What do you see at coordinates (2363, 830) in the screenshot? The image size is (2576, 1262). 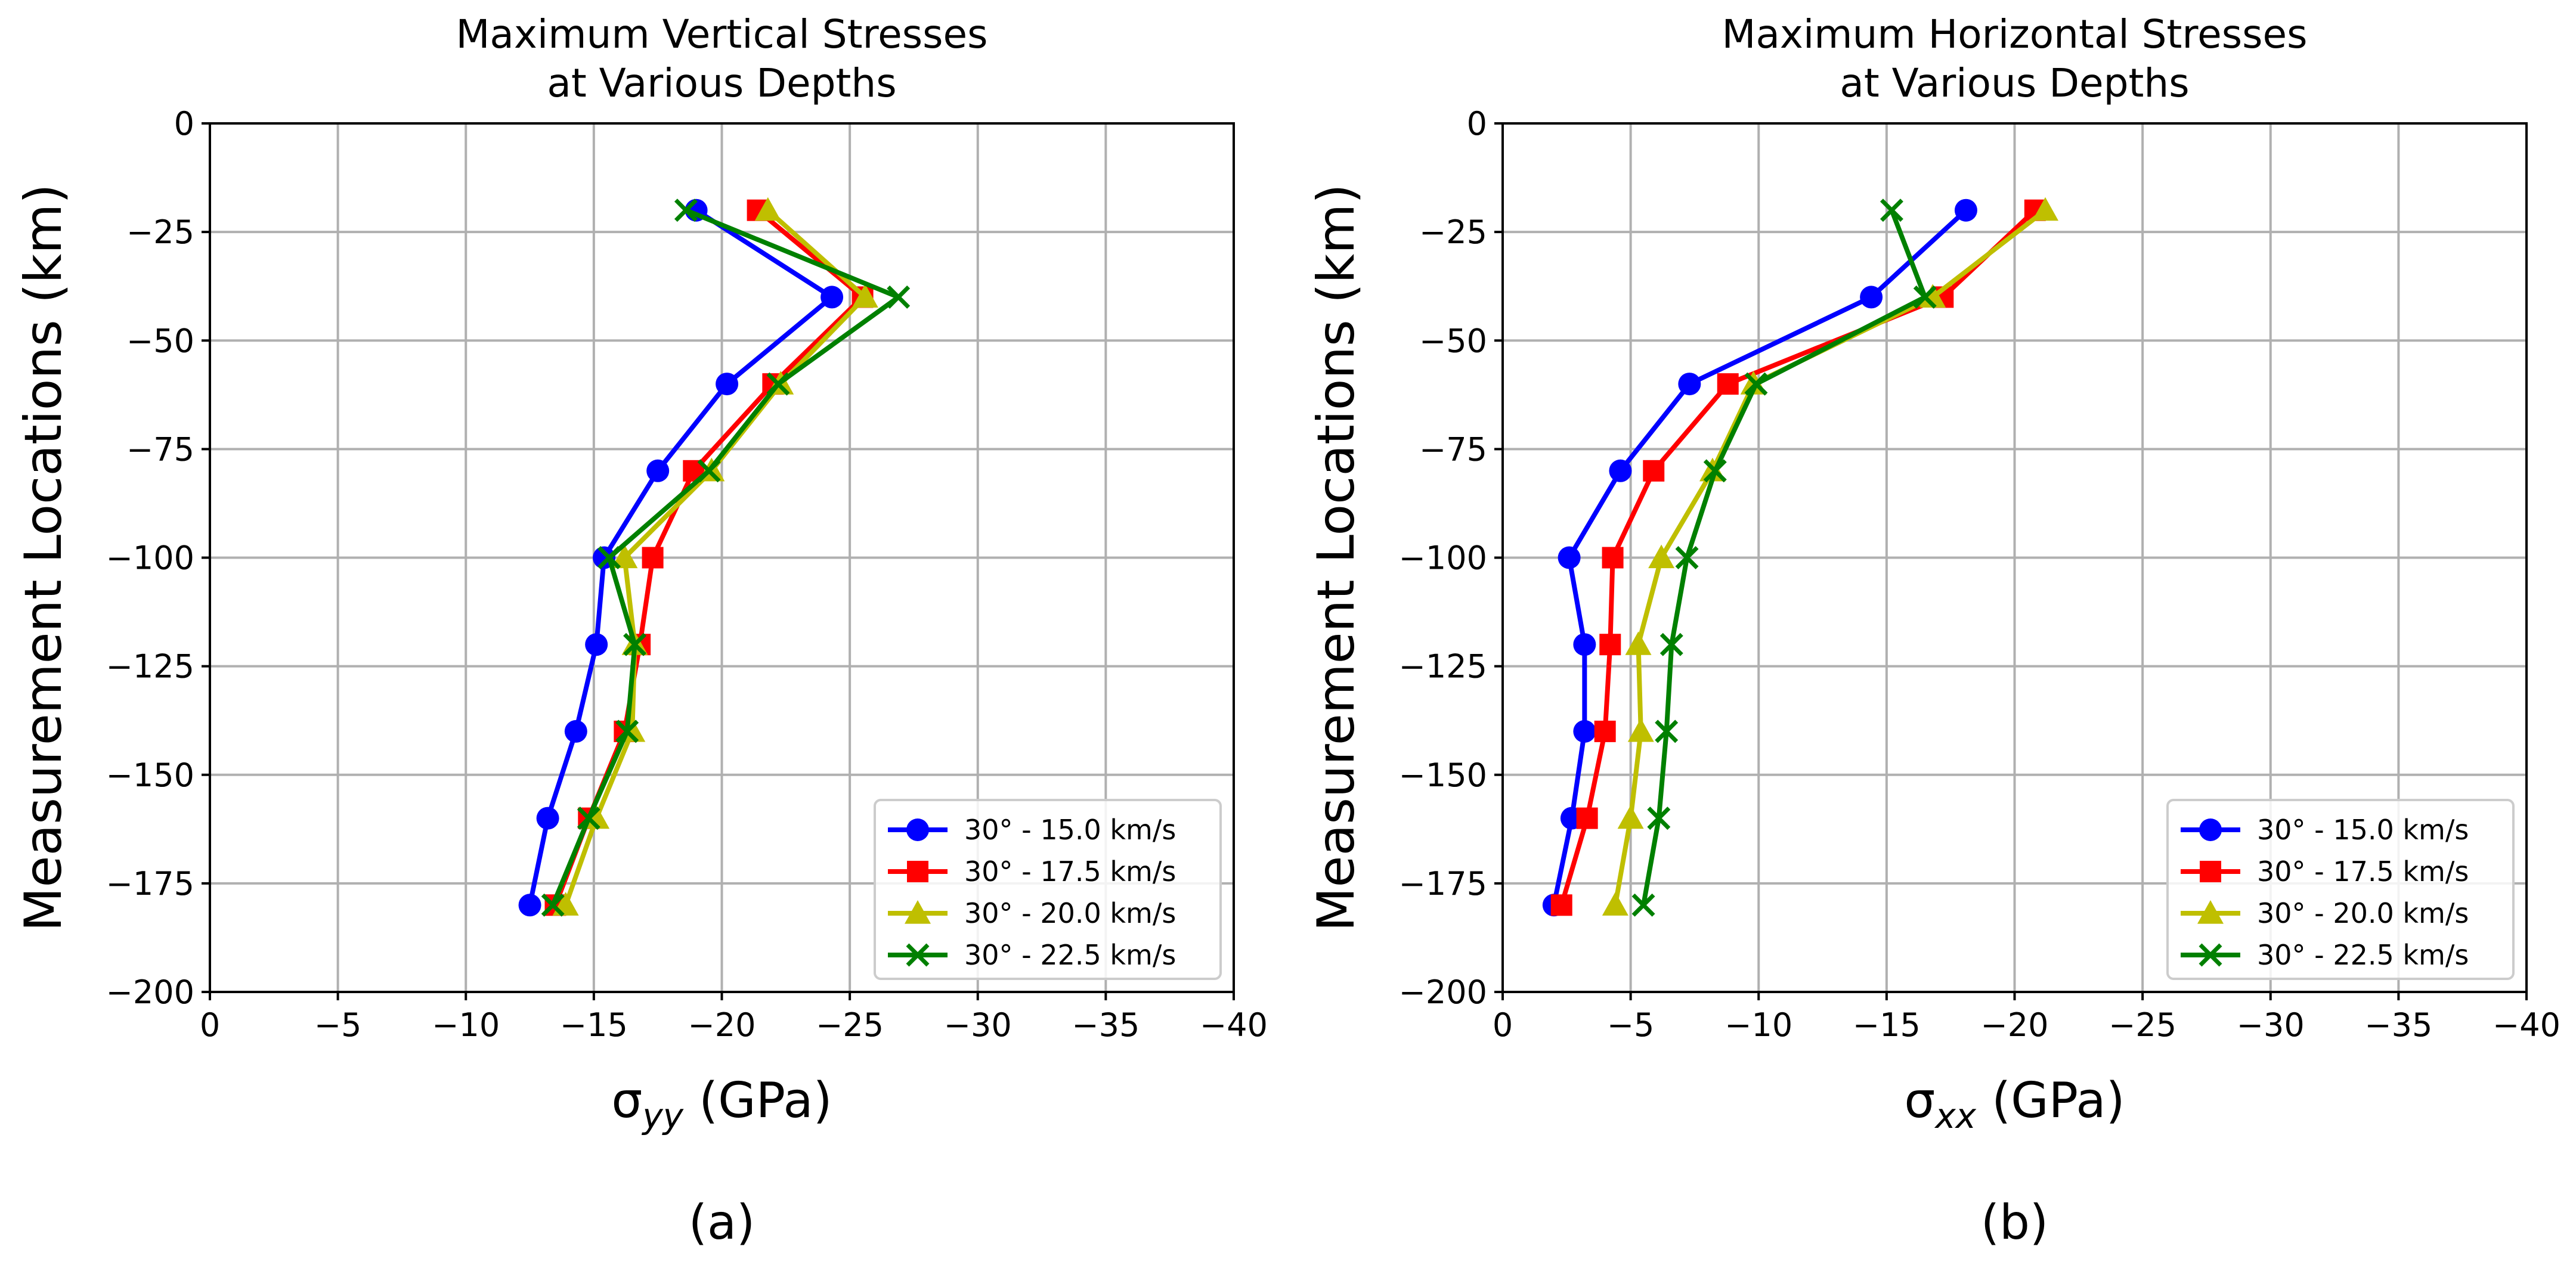 I see `legend-label: 30° - 15.0 km/s` at bounding box center [2363, 830].